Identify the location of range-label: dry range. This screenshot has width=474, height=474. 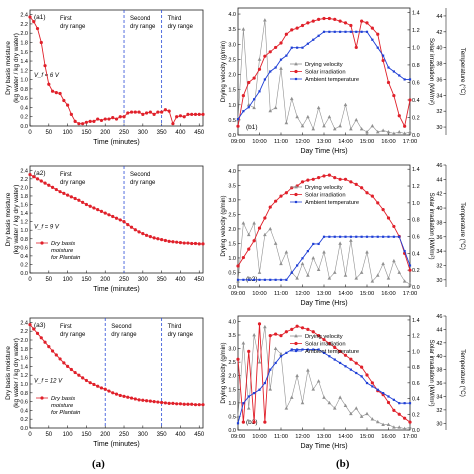
(124, 335).